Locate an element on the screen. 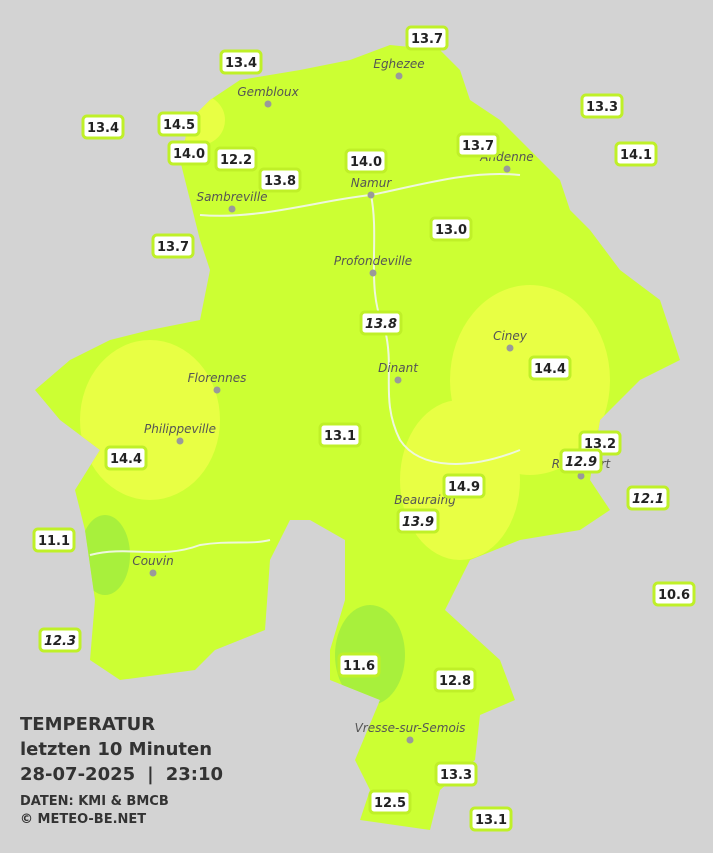 Image resolution: width=713 pixels, height=853 pixels. city-name: Namur is located at coordinates (372, 183).